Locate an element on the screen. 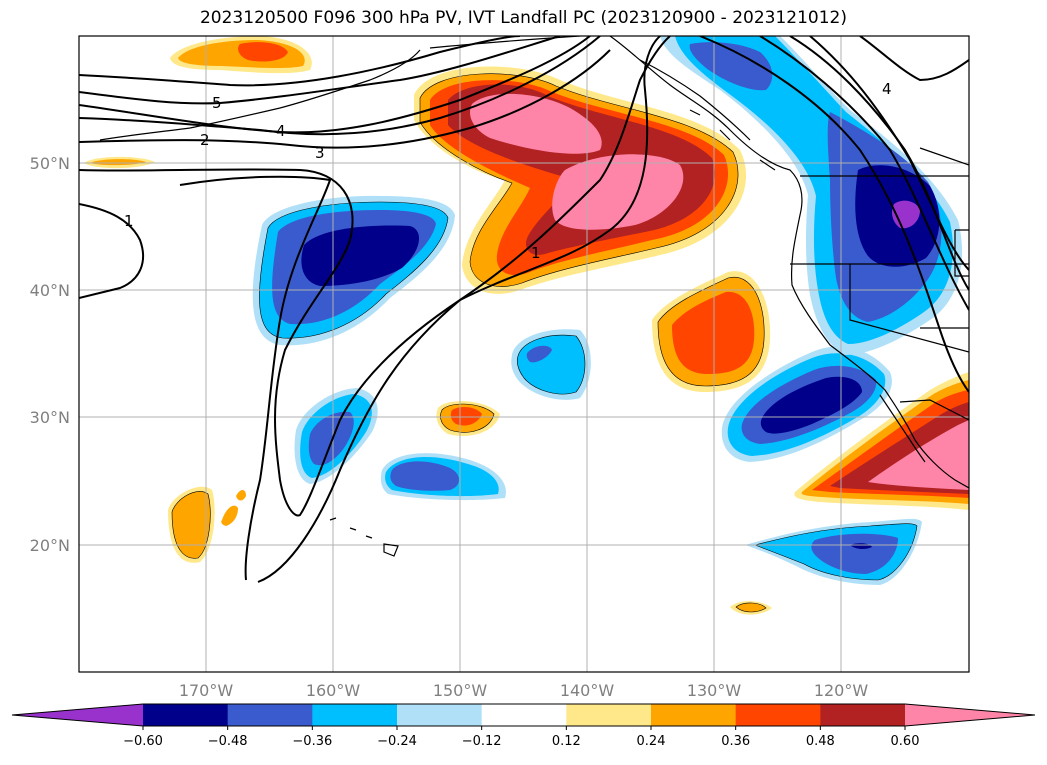 This screenshot has height=765, width=1047. longitude-labels: 170°W 160°W 150°W 140°W 130°W 120°W is located at coordinates (524, 690).